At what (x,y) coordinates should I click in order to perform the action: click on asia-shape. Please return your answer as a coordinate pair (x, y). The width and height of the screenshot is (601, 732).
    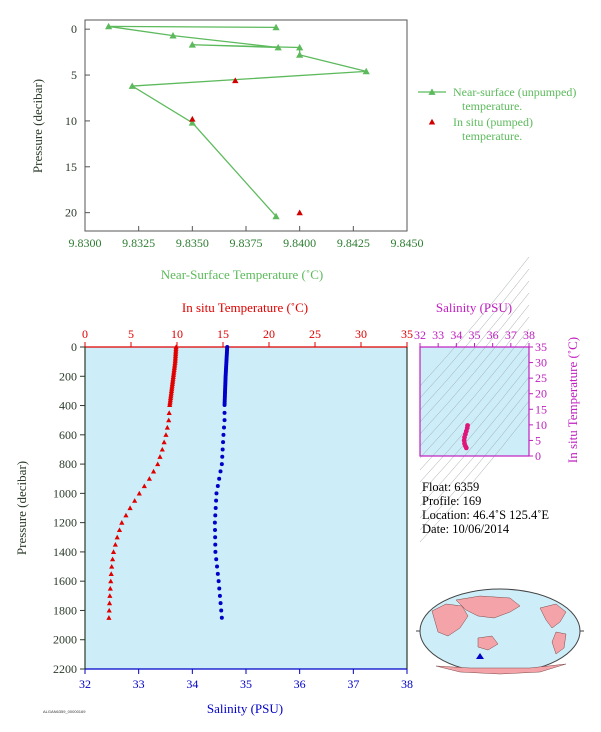
    Looking at the image, I should click on (488, 607).